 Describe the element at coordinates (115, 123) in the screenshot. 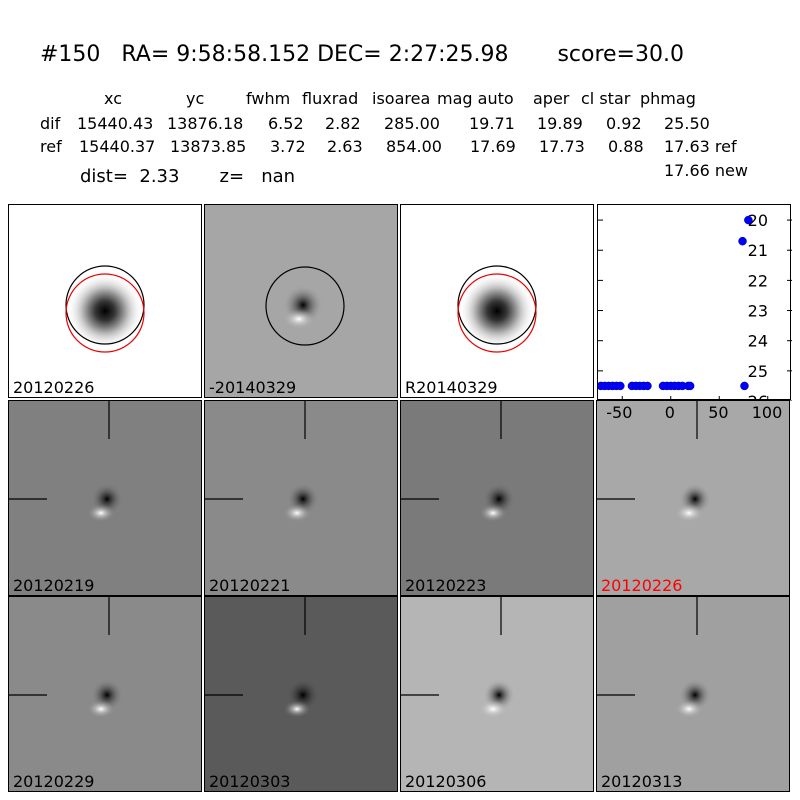

I see `cell: 15440.43` at that location.